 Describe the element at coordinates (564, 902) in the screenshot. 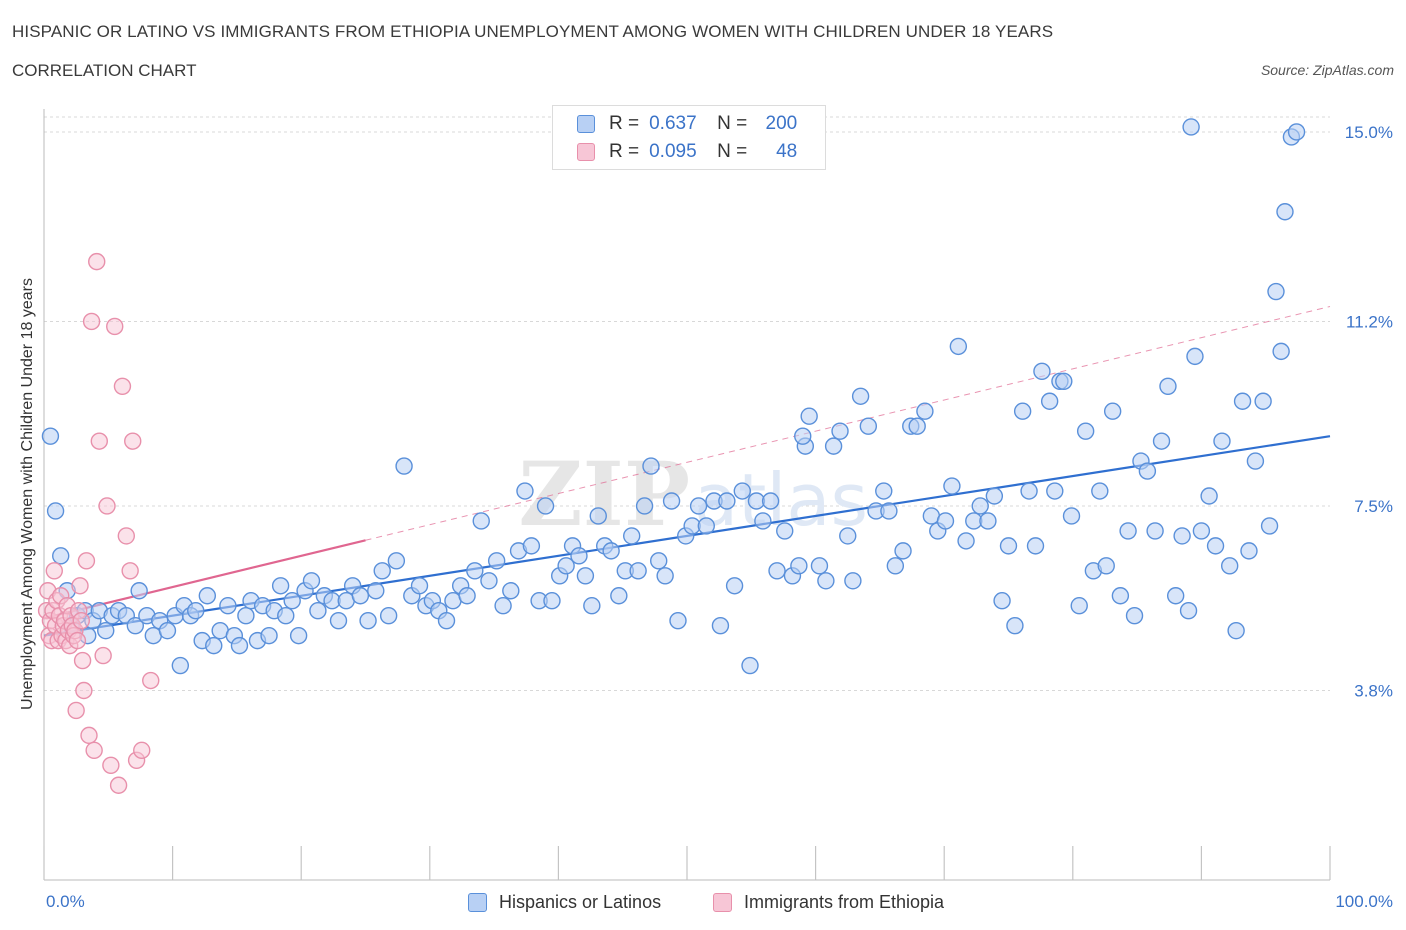

I see `legend-item-hispanic: Hispanics or Latinos` at that location.